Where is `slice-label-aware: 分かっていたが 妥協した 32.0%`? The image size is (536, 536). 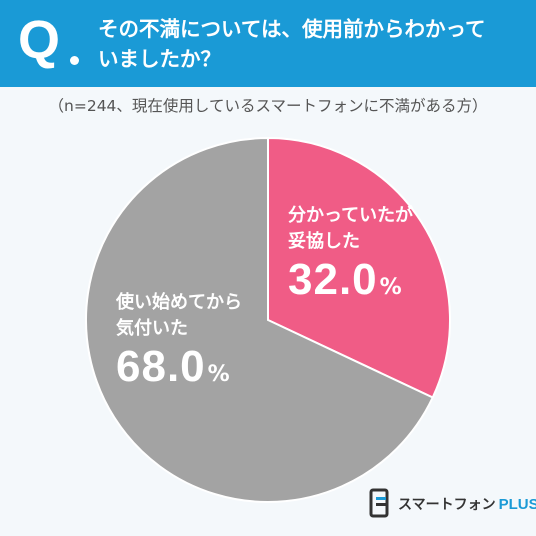
slice-label-aware: 分かっていたが 妥協した 32.0% is located at coordinates (350, 254).